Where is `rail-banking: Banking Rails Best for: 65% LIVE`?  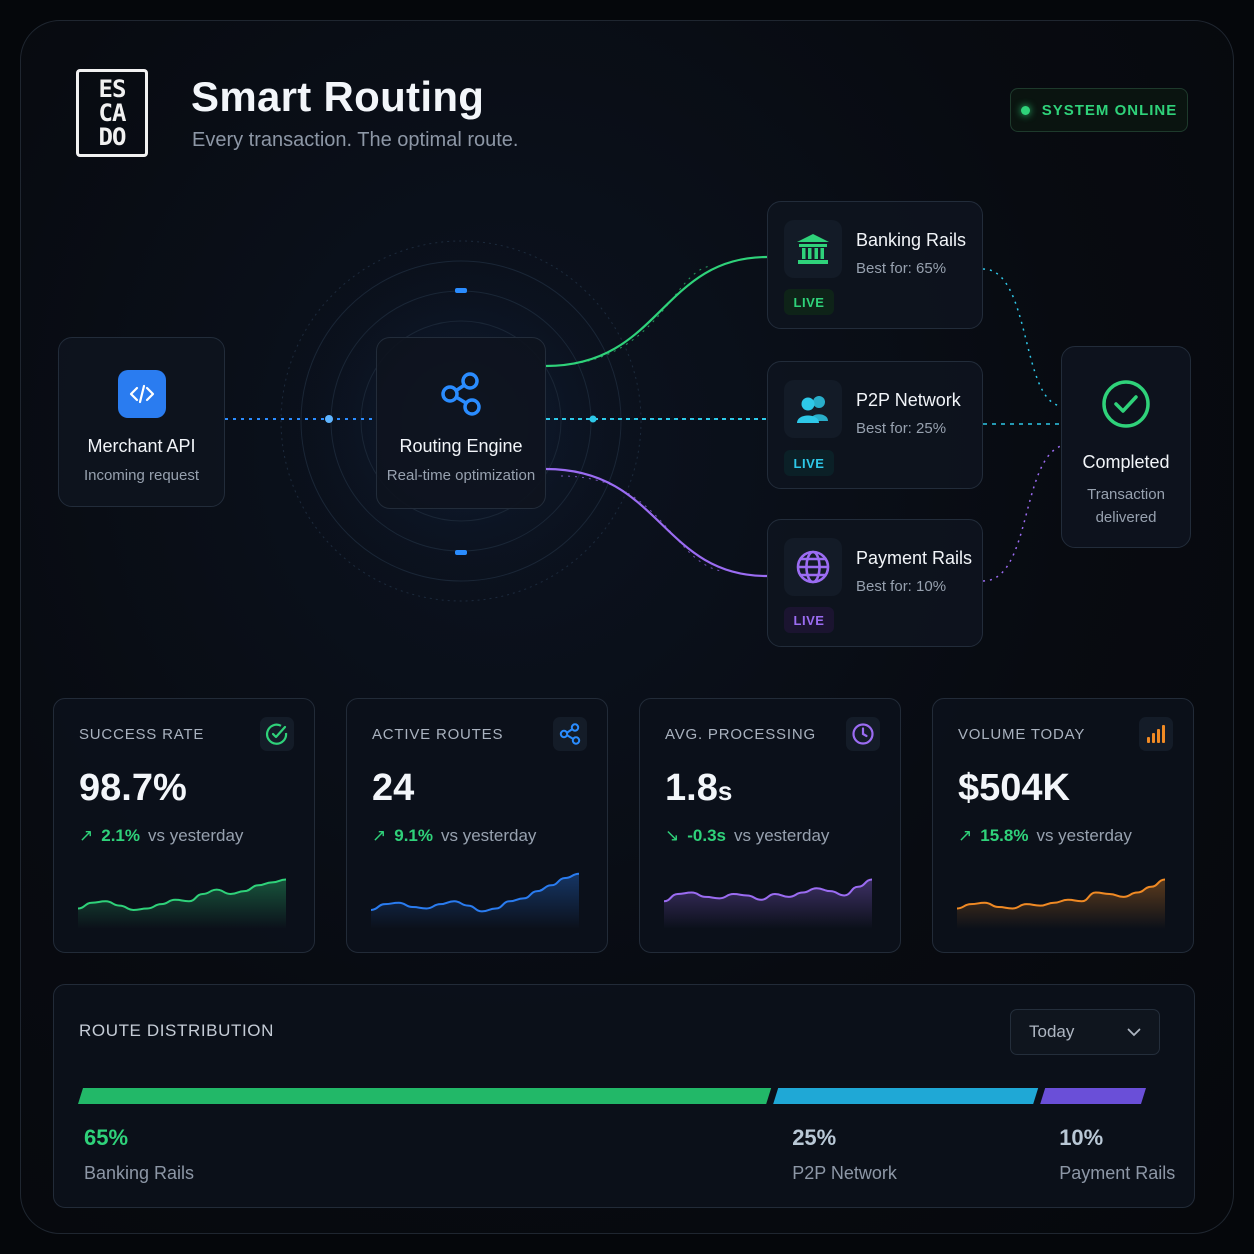
rail-banking: Banking Rails Best for: 65% LIVE is located at coordinates (875, 265).